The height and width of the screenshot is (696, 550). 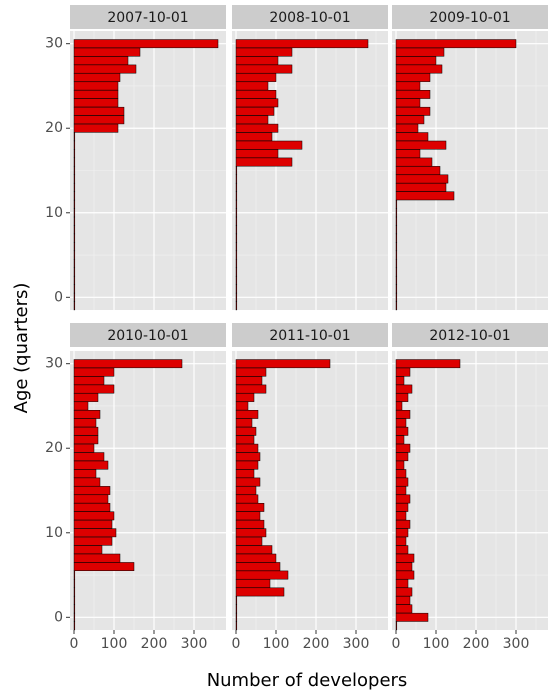 What do you see at coordinates (470, 158) in the screenshot?
I see `facet-panel: 2009-10-01` at bounding box center [470, 158].